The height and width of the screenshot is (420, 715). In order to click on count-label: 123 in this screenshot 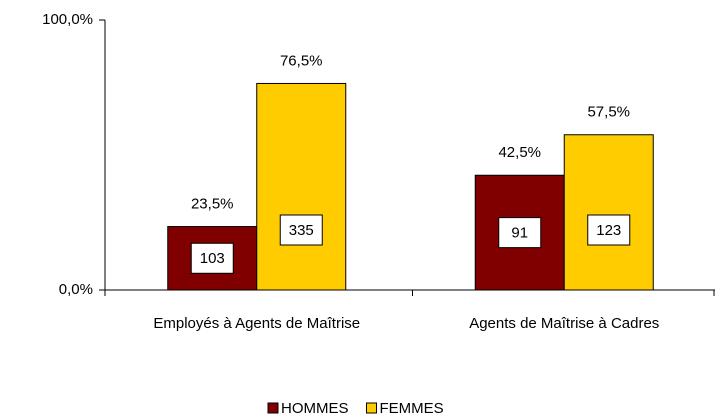, I will do `click(608, 230)`.